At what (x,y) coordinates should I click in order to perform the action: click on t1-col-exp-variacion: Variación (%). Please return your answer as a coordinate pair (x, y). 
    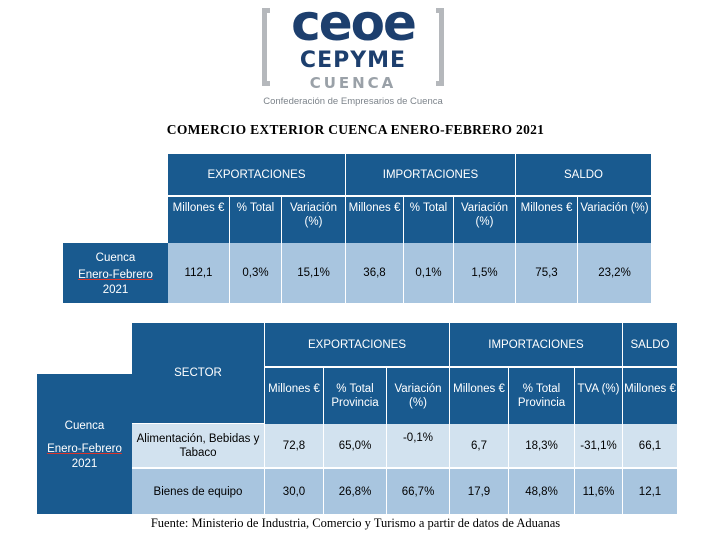
    Looking at the image, I should click on (314, 220).